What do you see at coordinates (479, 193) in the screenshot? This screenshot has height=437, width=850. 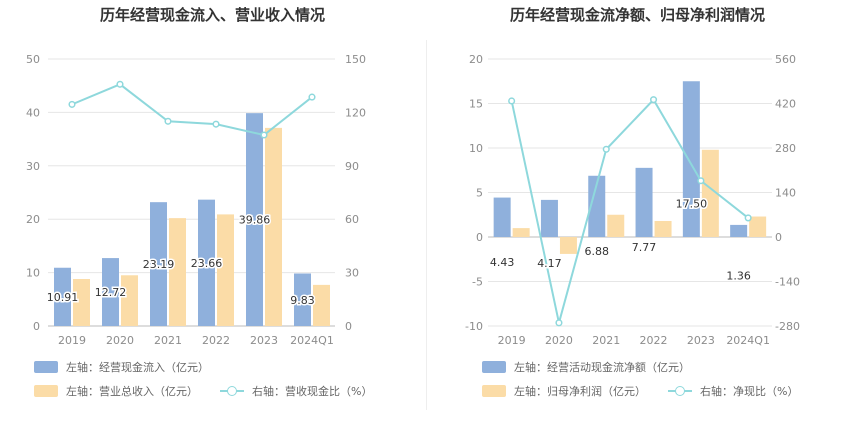 I see `y-left-tick-label: 5` at bounding box center [479, 193].